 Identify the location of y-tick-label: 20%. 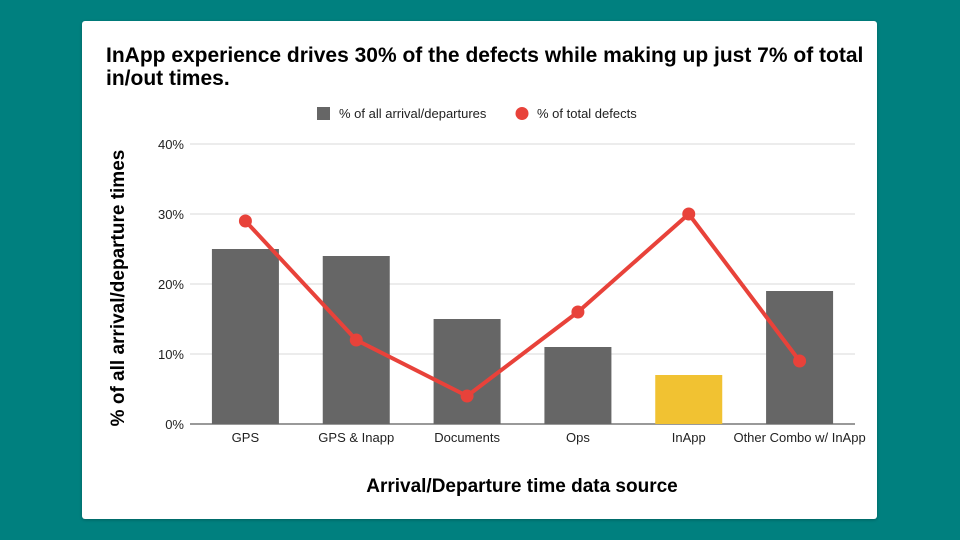
(171, 284).